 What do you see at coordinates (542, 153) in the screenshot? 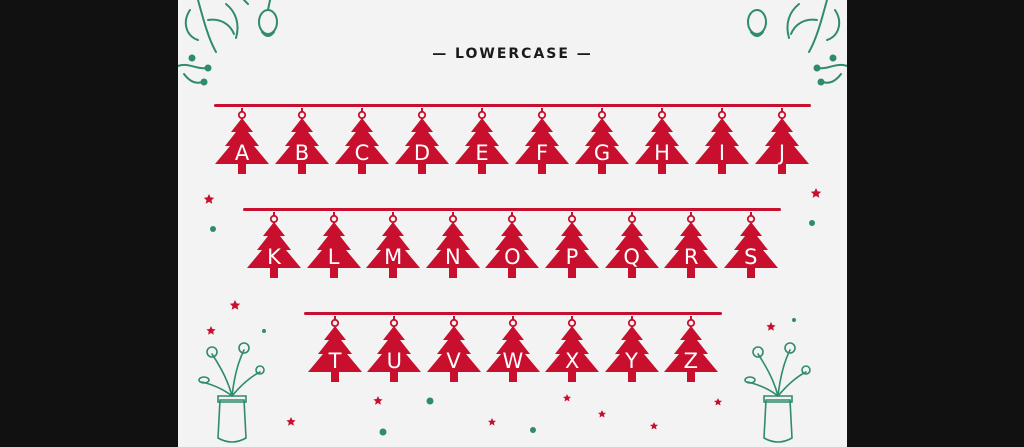
I see `glyph-letter: F` at bounding box center [542, 153].